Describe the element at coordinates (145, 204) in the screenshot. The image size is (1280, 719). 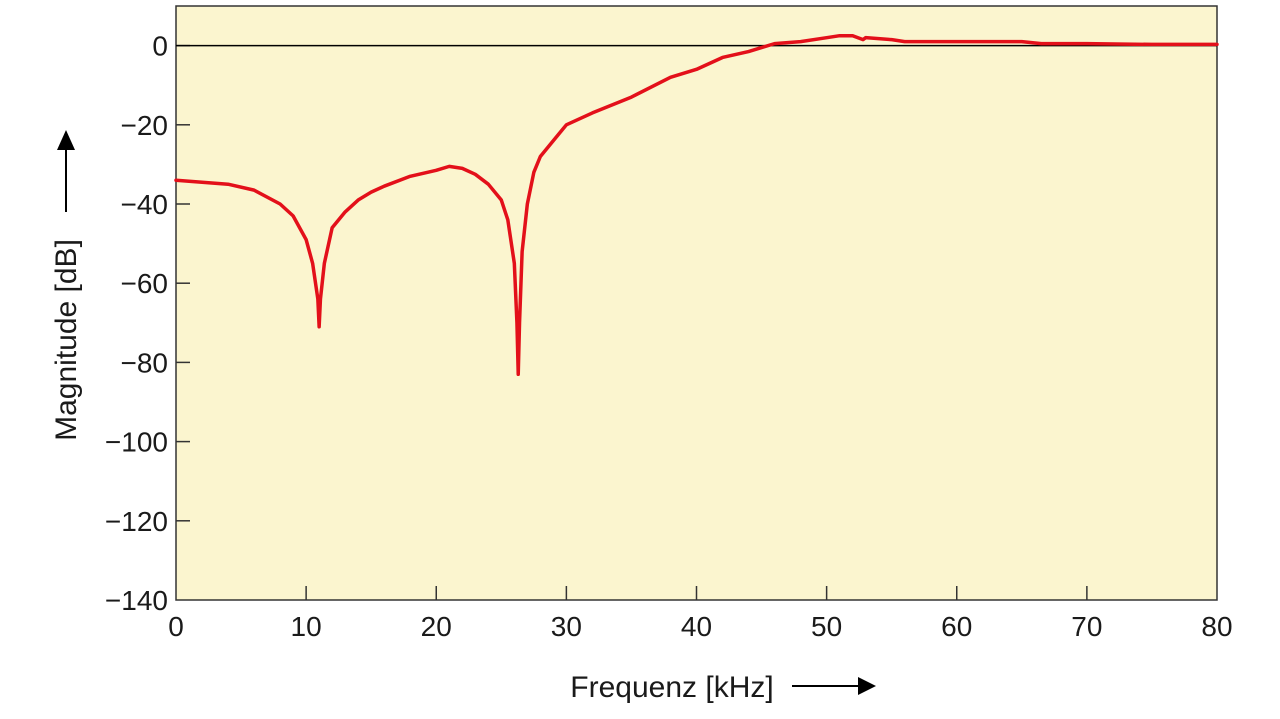
I see `y-tick-label: −40` at that location.